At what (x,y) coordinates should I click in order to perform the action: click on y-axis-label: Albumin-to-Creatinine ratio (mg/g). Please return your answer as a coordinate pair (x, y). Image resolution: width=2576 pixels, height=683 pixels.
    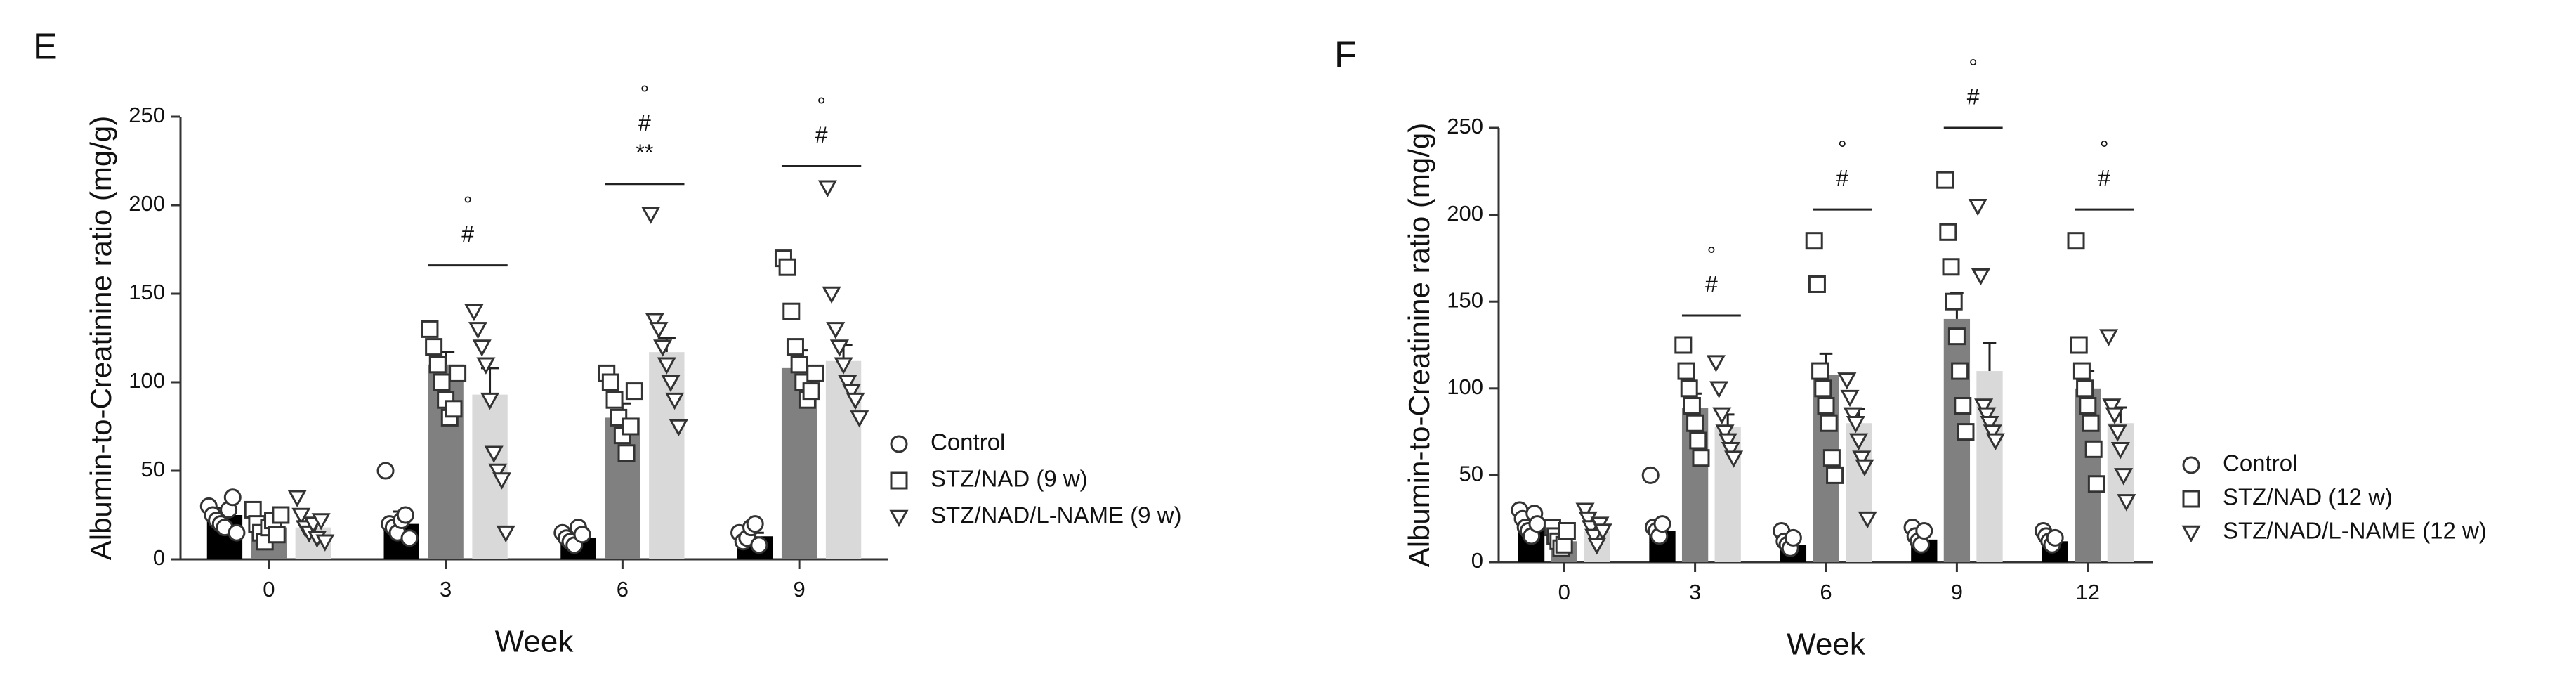
    Looking at the image, I should click on (100, 338).